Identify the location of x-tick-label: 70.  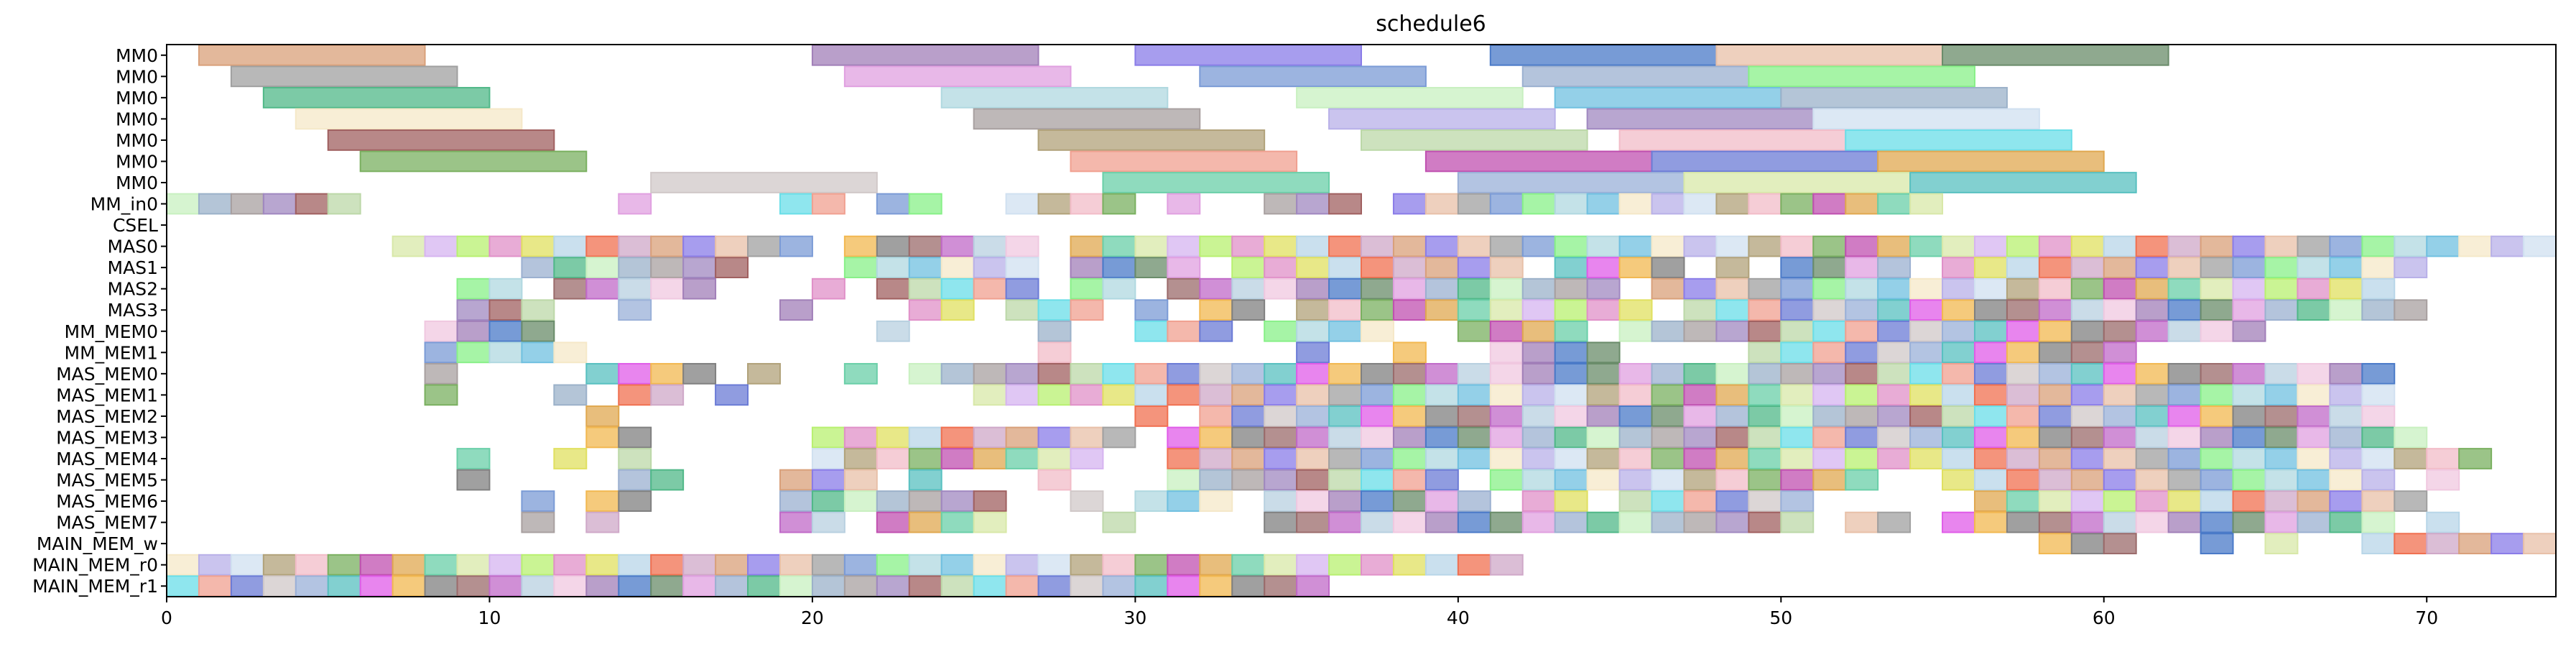
(2426, 617).